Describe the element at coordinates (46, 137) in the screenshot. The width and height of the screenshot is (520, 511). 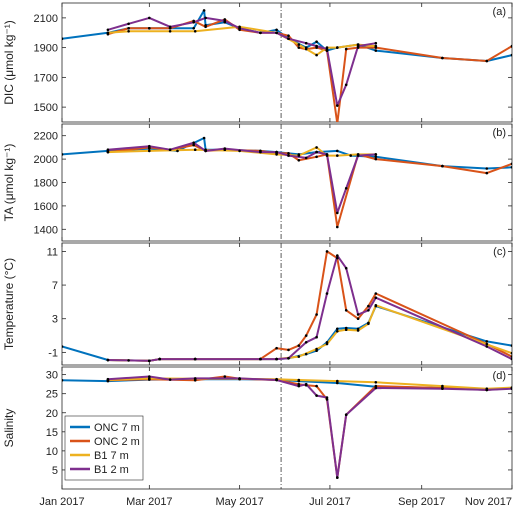
I see `y-tick-label: 2200` at that location.